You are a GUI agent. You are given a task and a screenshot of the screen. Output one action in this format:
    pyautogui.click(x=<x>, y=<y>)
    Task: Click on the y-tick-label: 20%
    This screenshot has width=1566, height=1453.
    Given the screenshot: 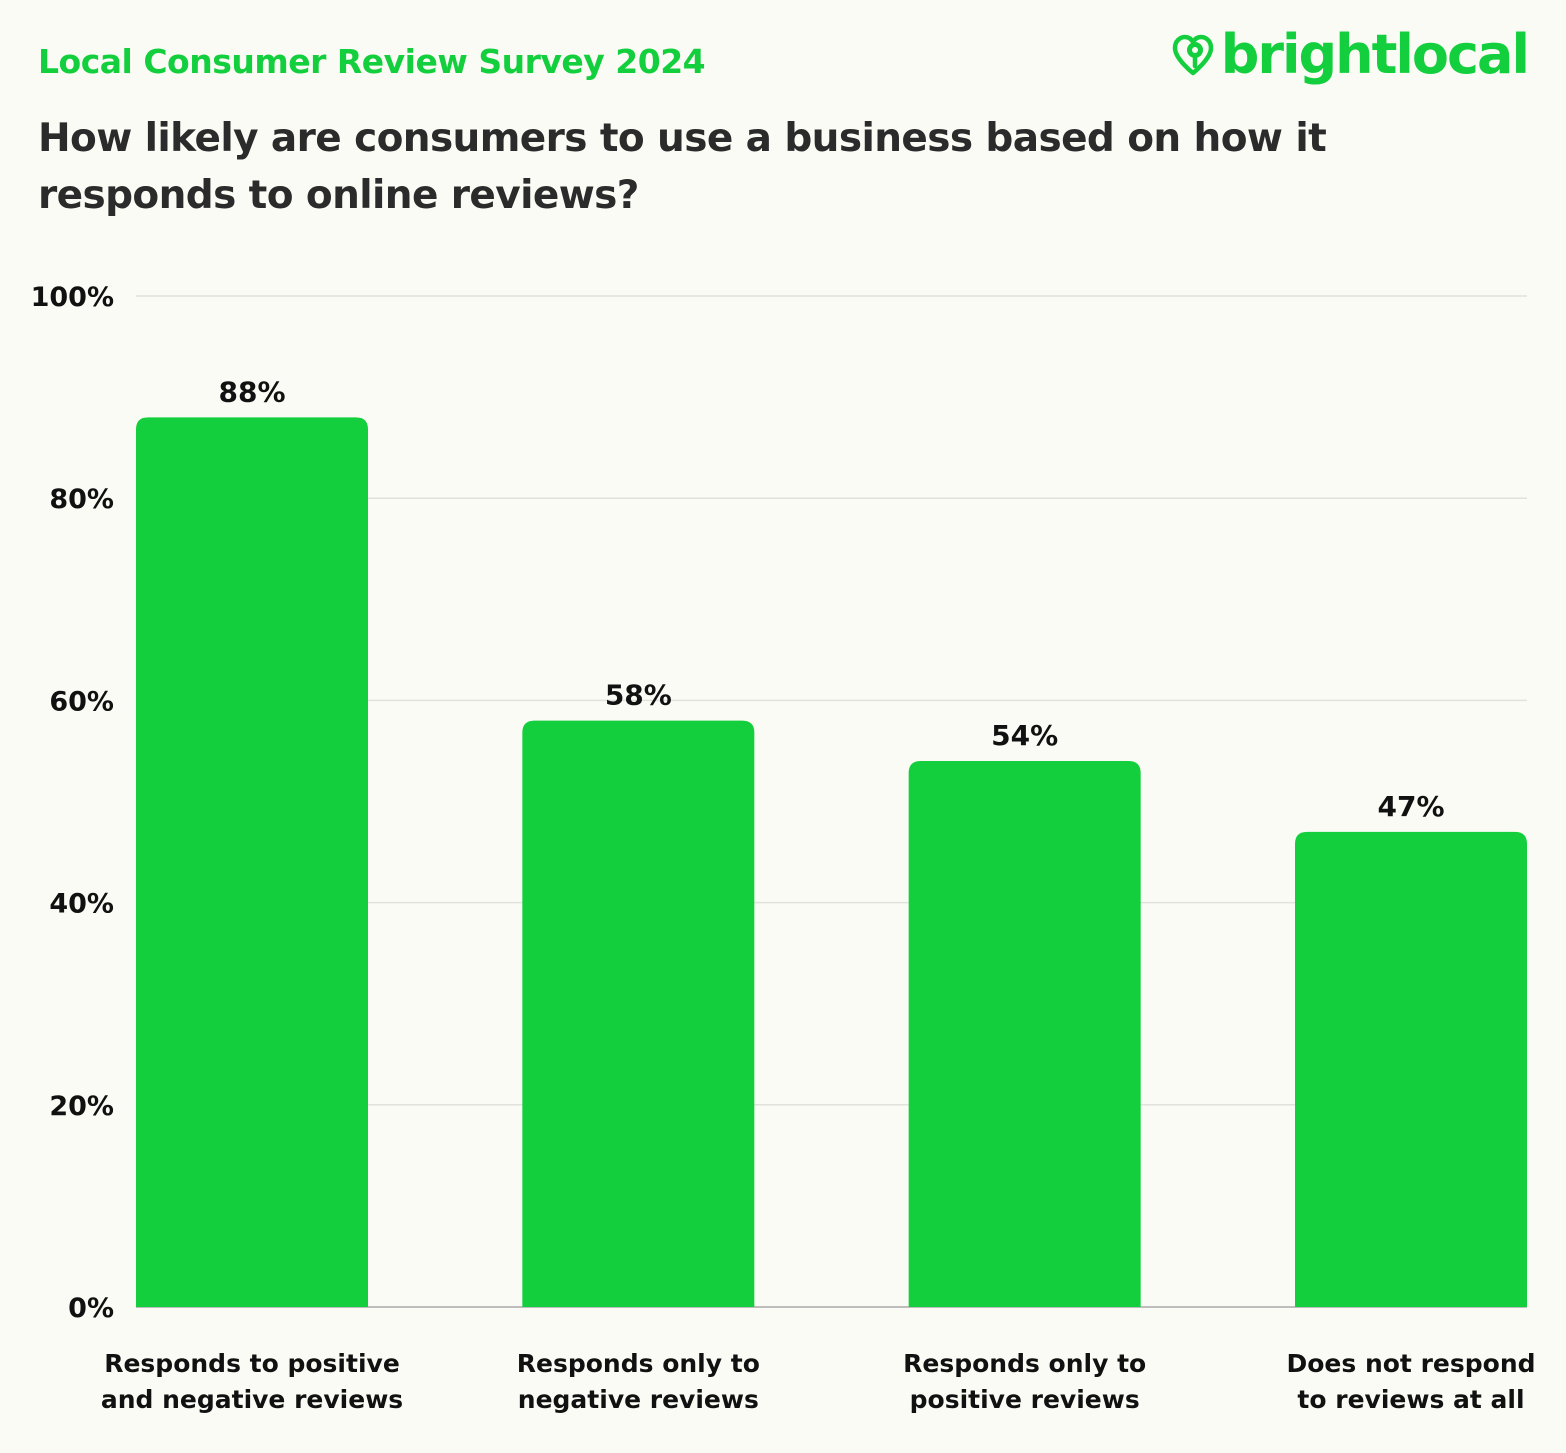 What is the action you would take?
    pyautogui.click(x=81, y=1106)
    